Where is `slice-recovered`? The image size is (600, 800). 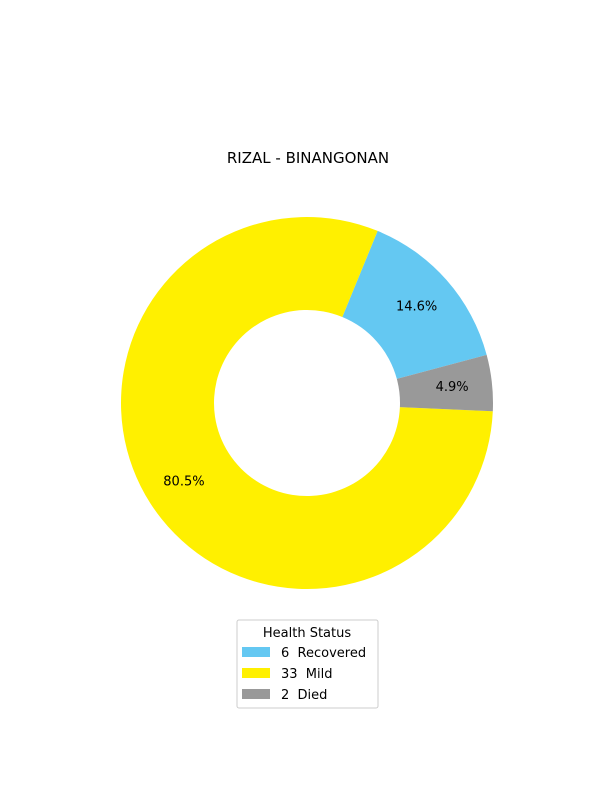 slice-recovered is located at coordinates (414, 304).